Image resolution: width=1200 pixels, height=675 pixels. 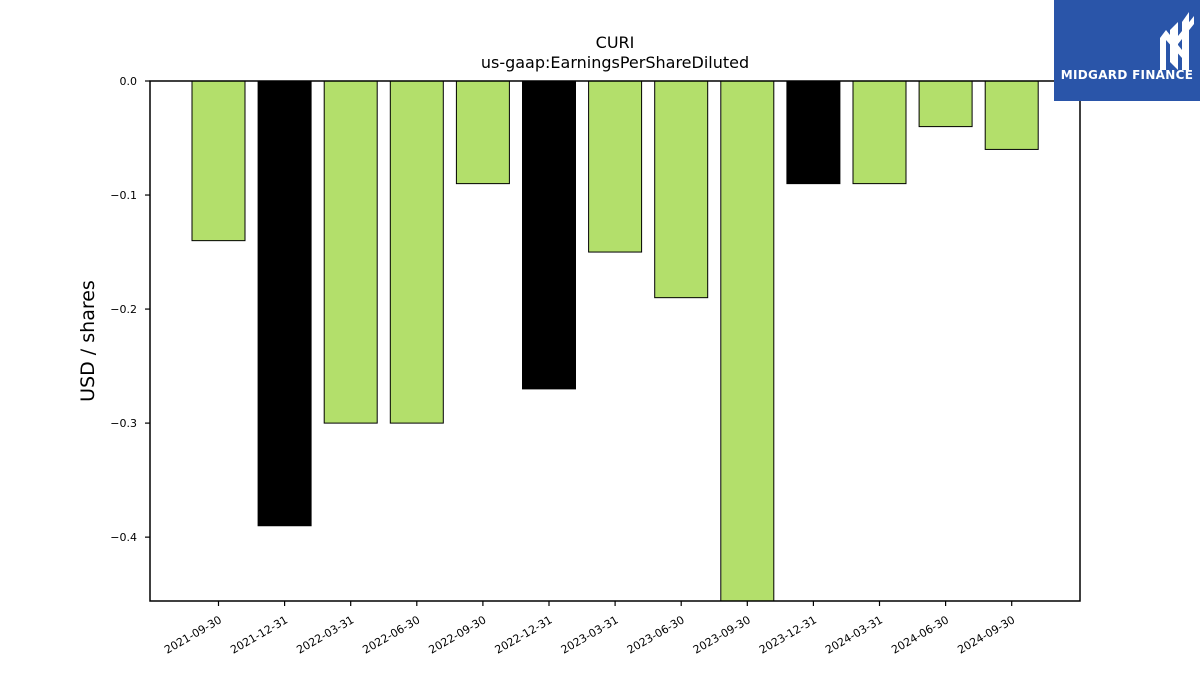 What do you see at coordinates (1177, 41) in the screenshot?
I see `midgard-logo-icon` at bounding box center [1177, 41].